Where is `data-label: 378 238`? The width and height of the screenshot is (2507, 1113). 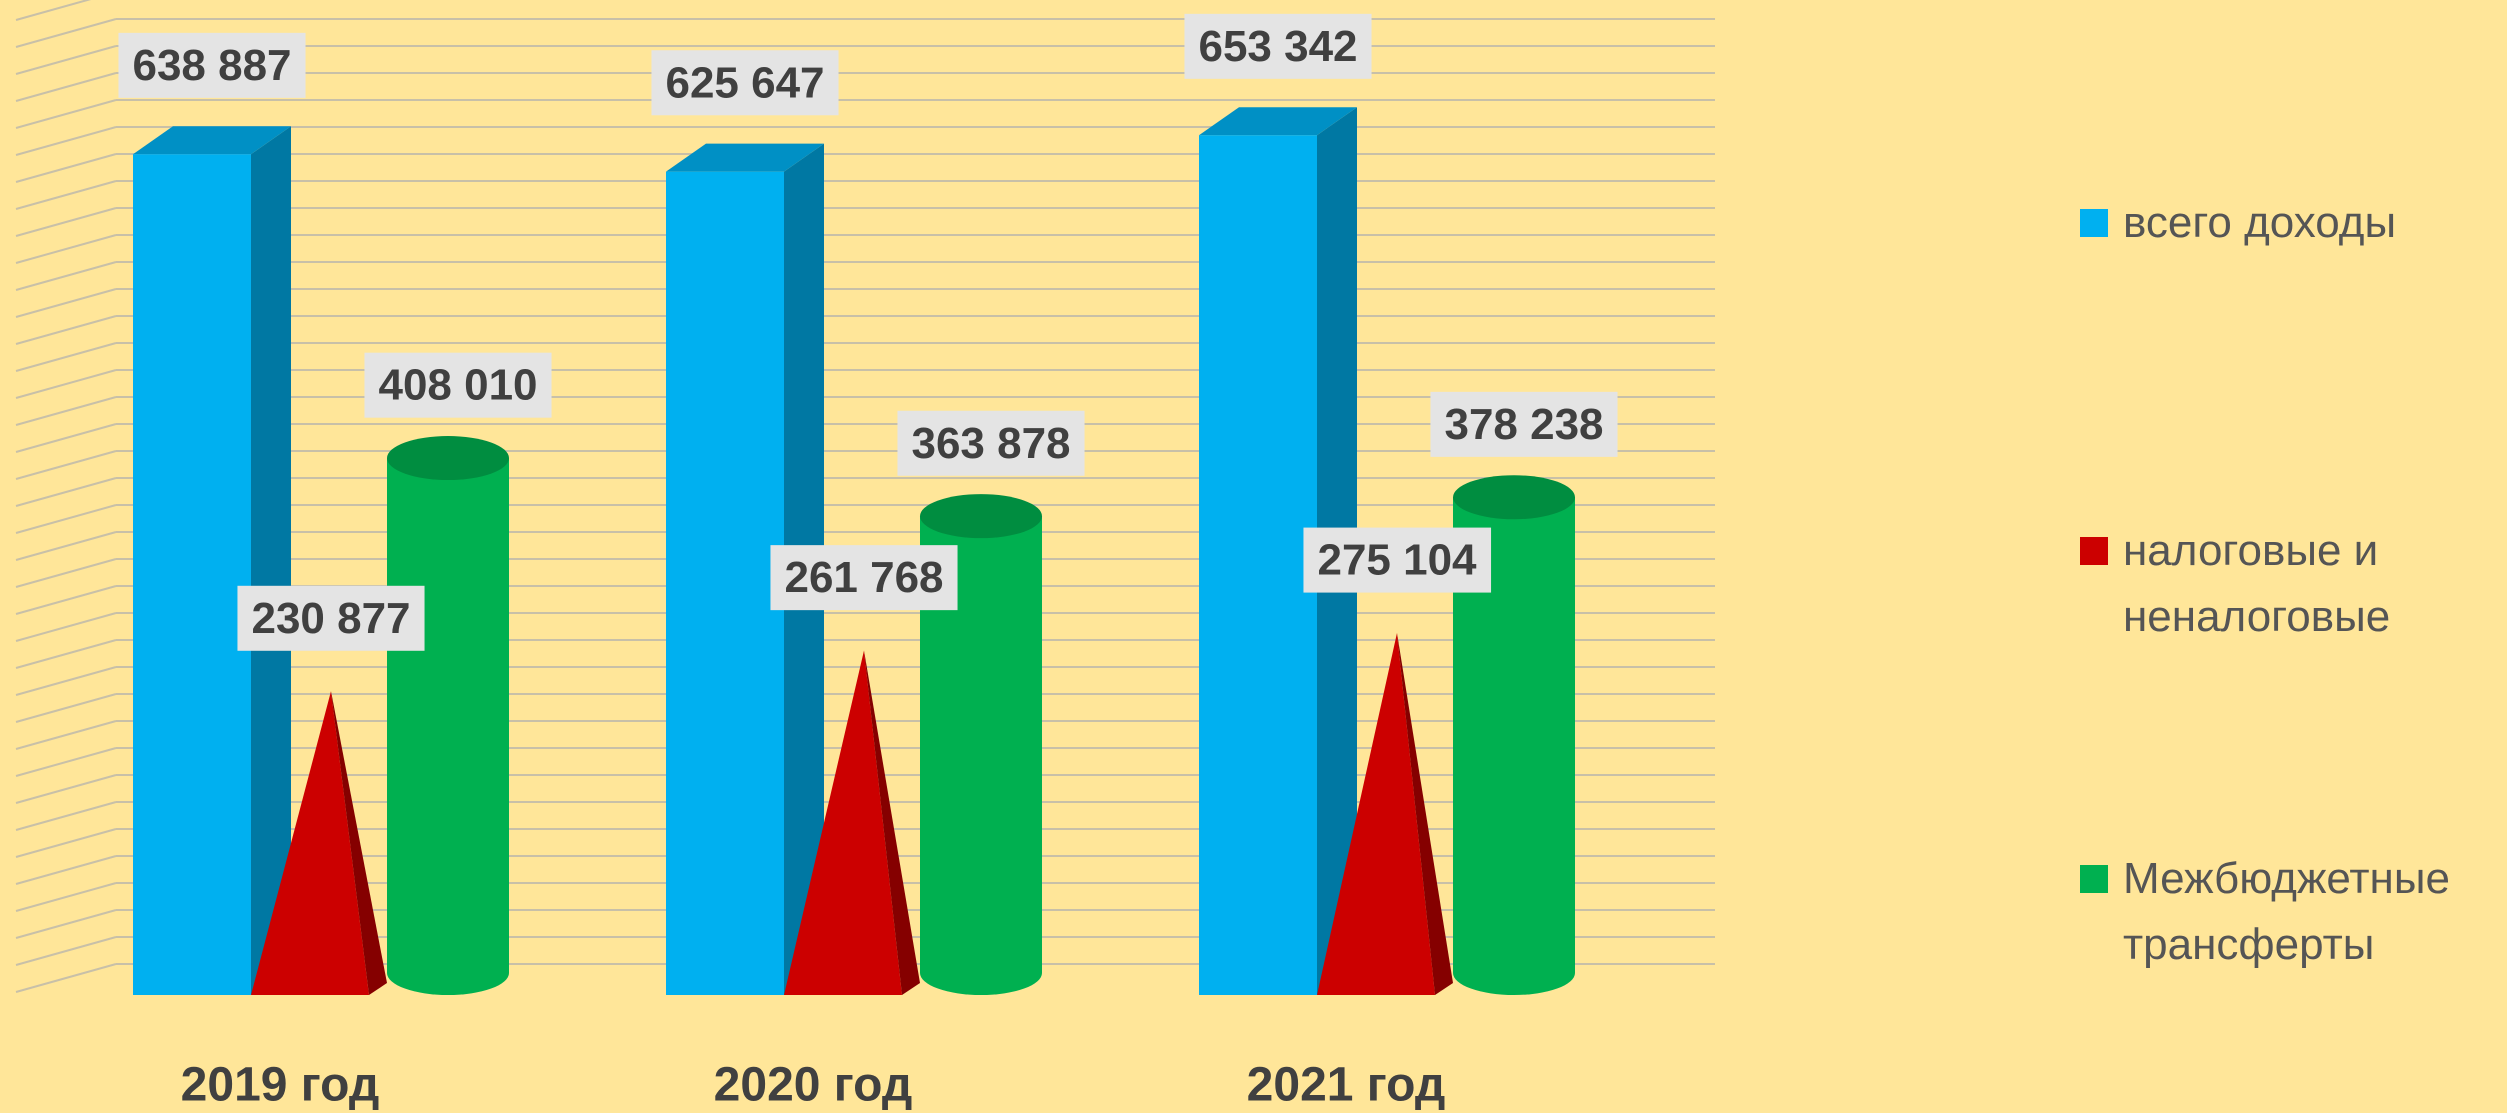
data-label: 378 238 is located at coordinates (1524, 424).